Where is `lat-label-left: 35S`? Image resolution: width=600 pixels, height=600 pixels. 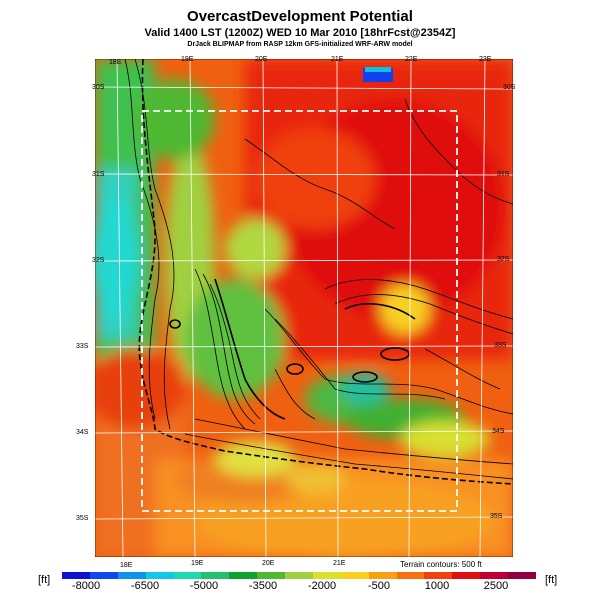
lat-label-left: 35S is located at coordinates (82, 518).